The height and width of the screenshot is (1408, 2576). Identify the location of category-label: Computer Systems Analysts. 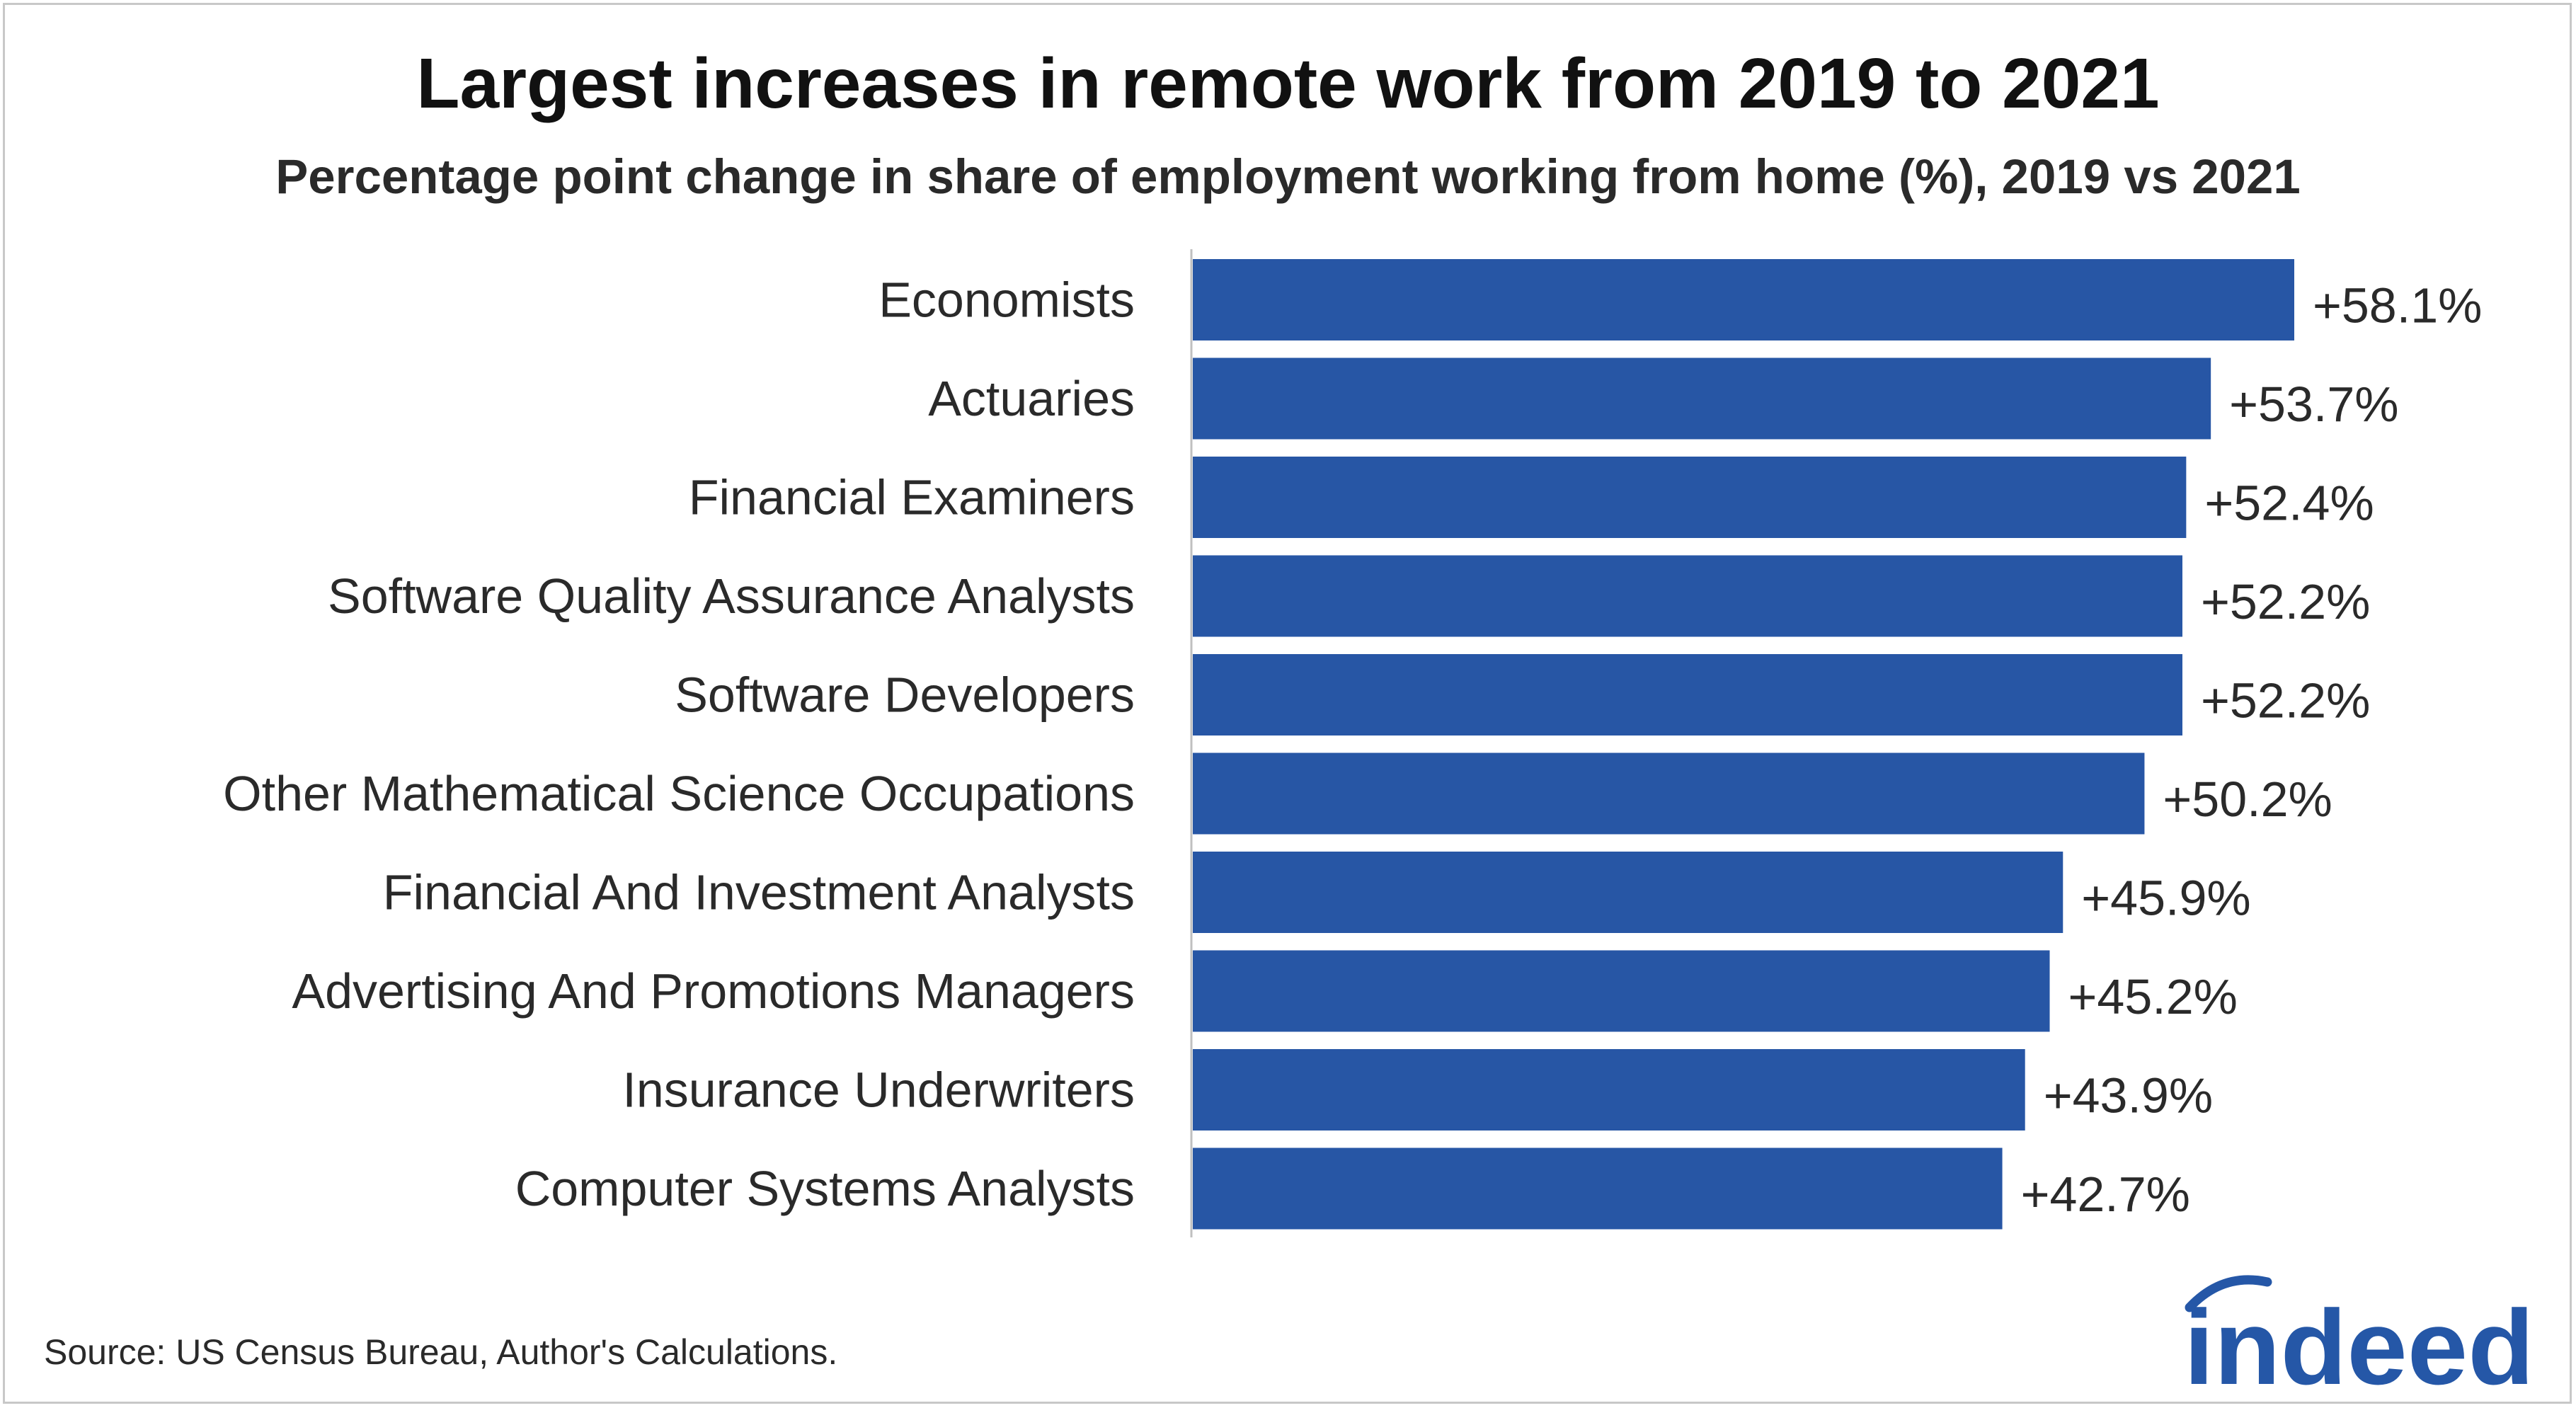
(825, 1188).